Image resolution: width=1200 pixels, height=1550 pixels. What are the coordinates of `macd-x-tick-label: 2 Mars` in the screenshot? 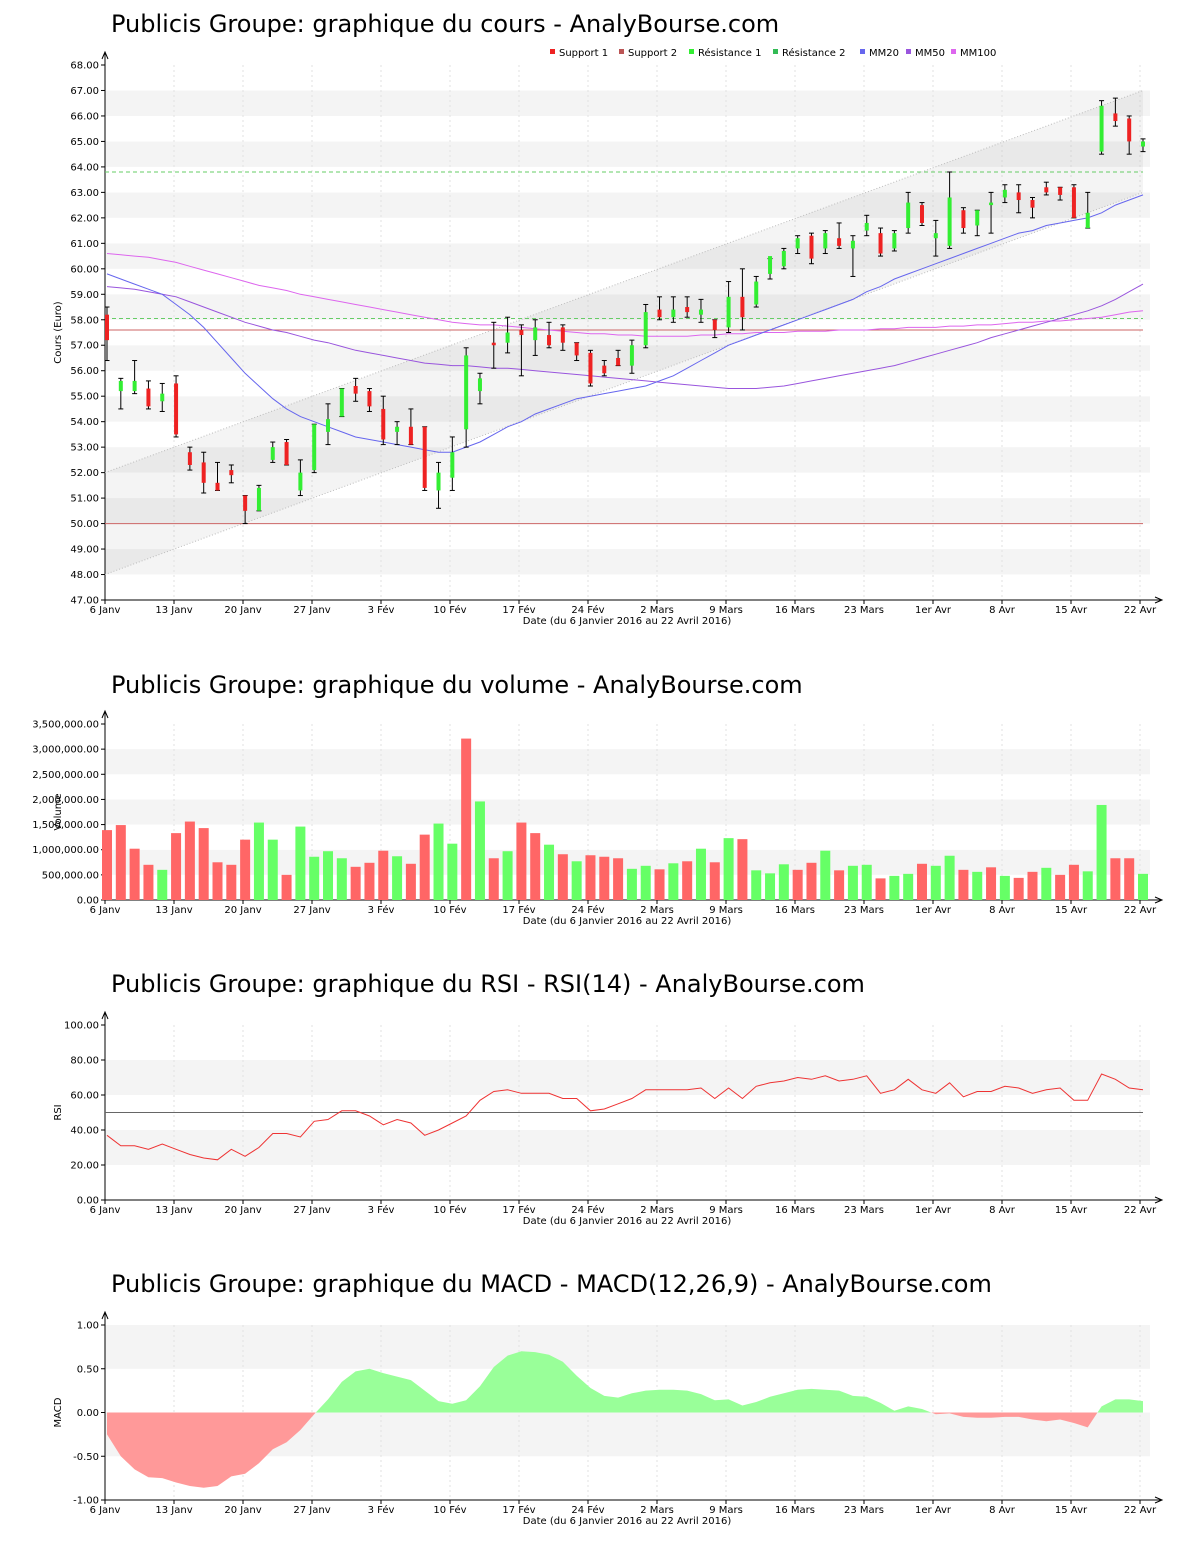 It's located at (657, 1510).